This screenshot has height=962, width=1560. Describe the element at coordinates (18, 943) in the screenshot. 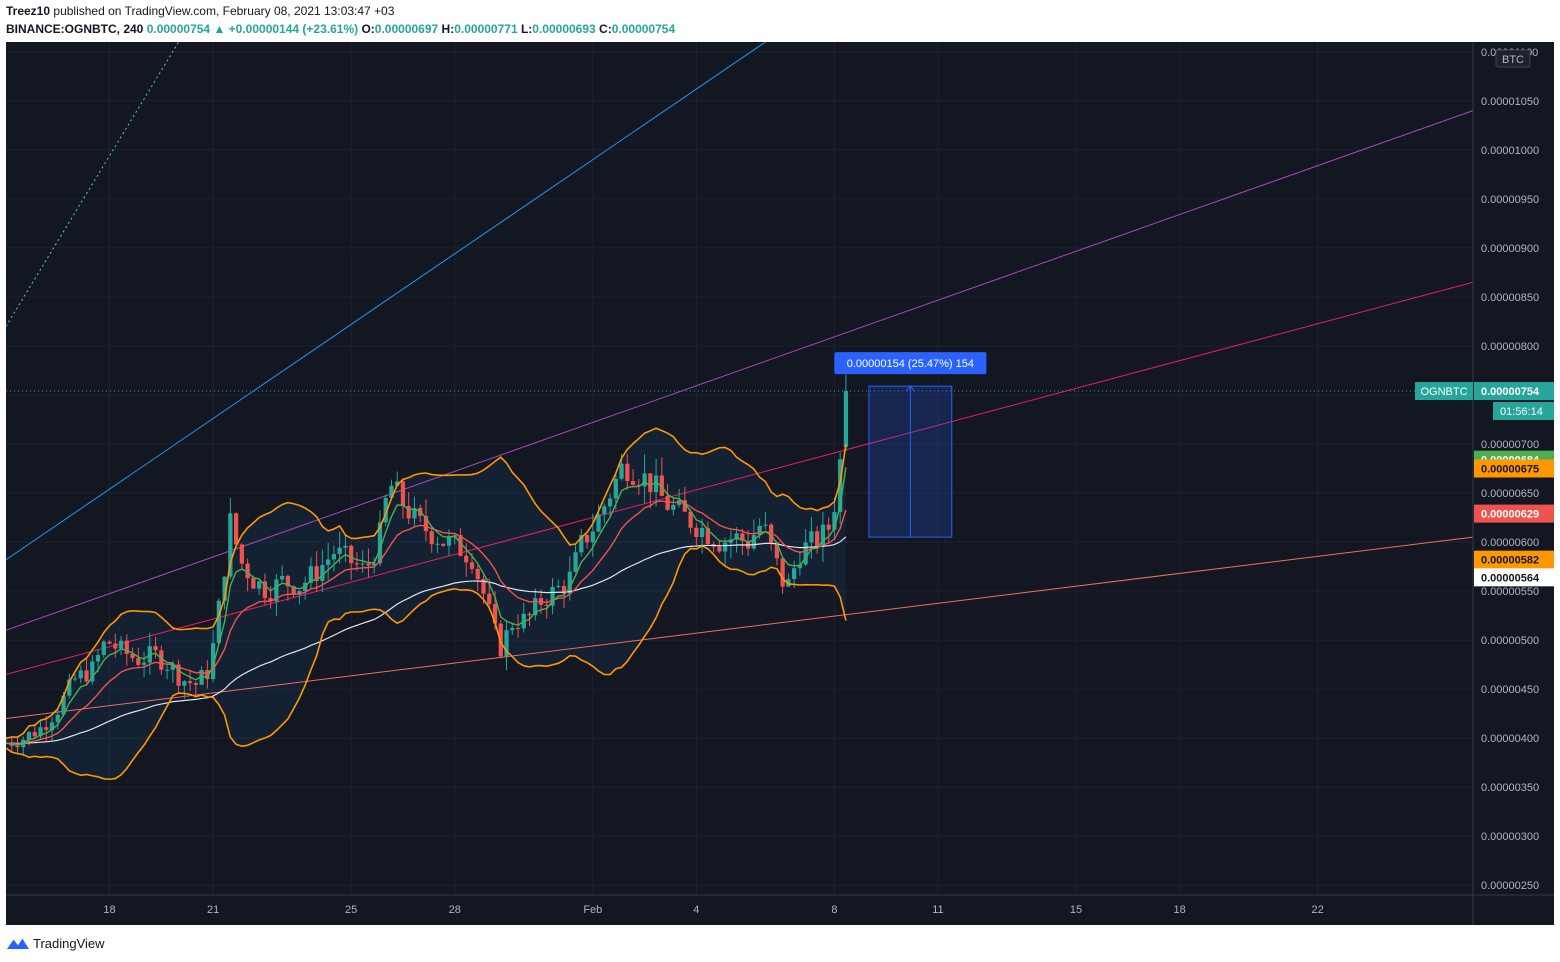

I see `tradingview-logo-icon` at that location.